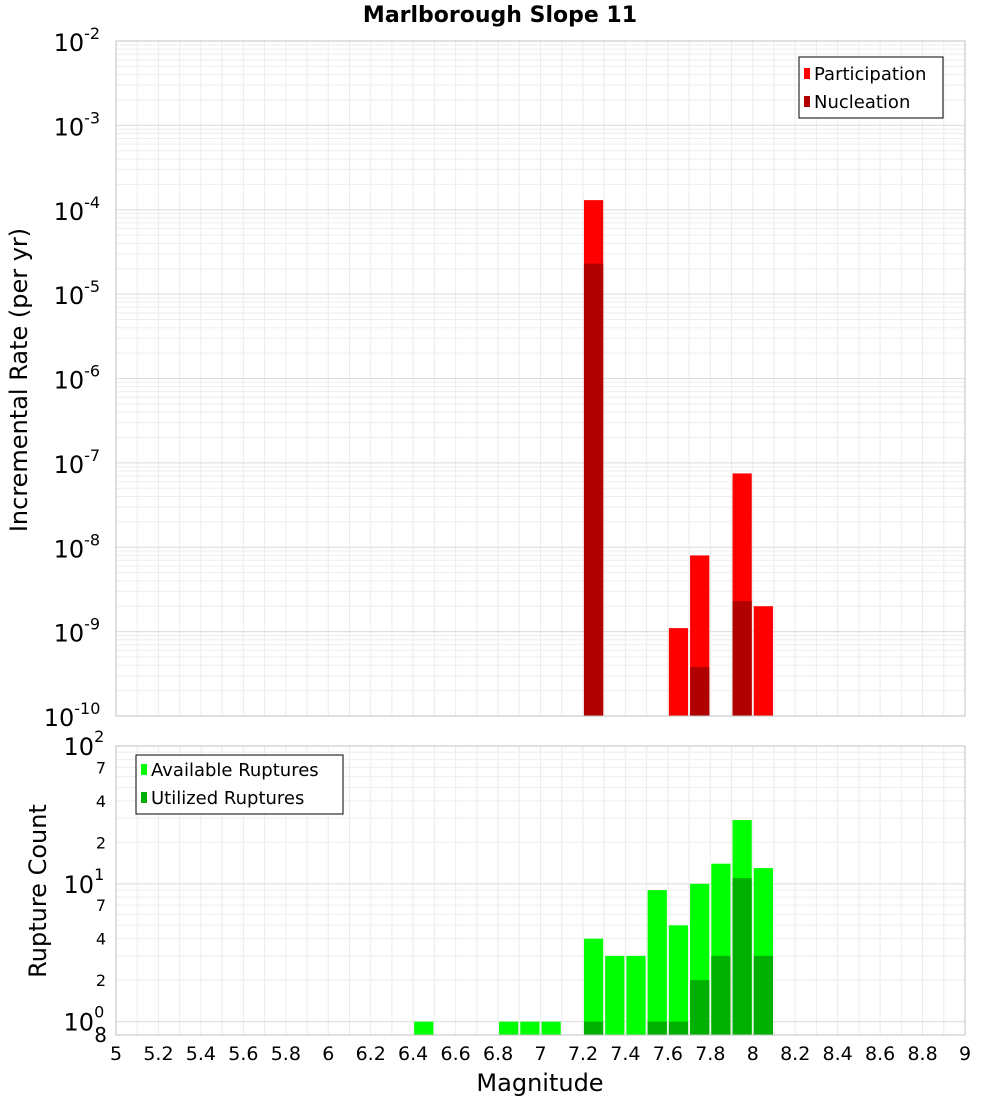 Image resolution: width=1000 pixels, height=1100 pixels. What do you see at coordinates (243, 1054) in the screenshot?
I see `x-tick-label: 5.6` at bounding box center [243, 1054].